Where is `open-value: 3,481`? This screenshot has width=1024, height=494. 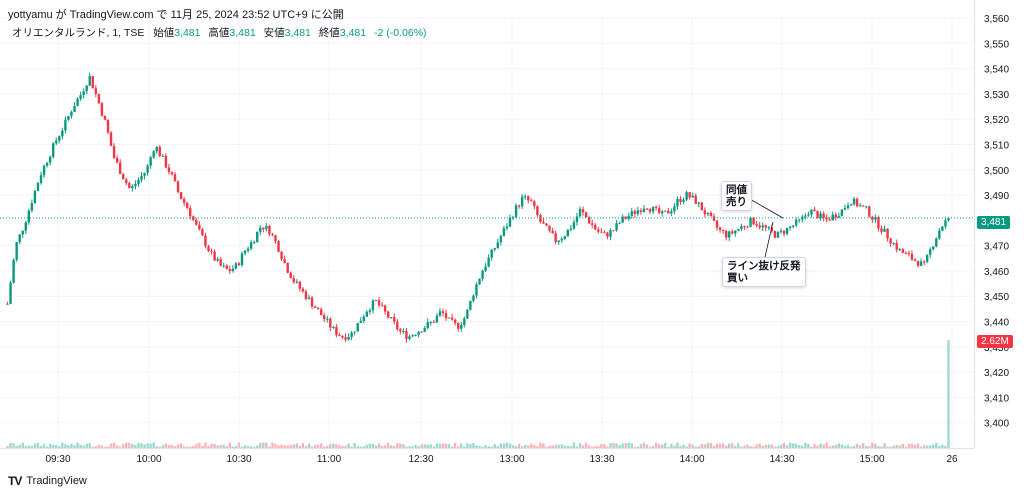
open-value: 3,481 is located at coordinates (187, 33).